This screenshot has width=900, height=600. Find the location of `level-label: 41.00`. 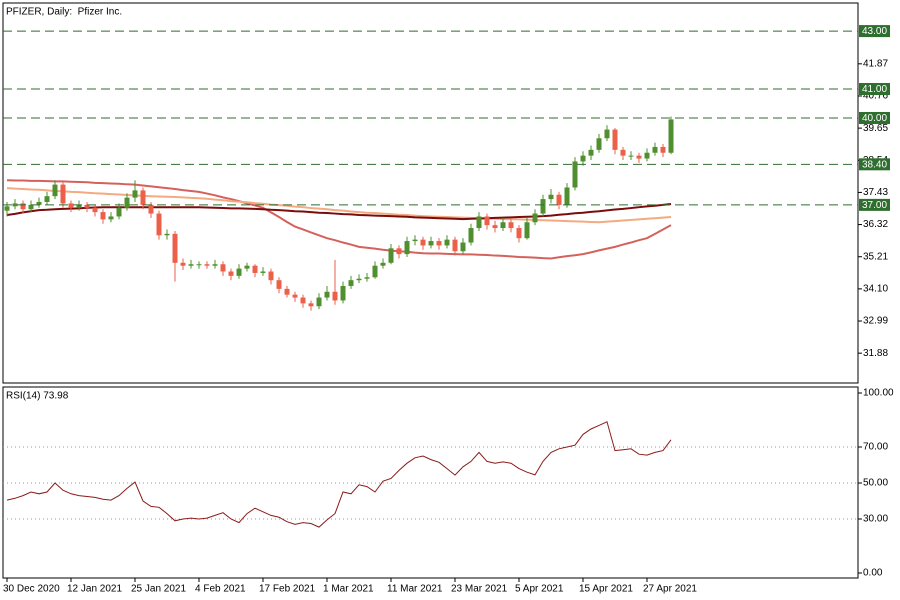

level-label: 41.00 is located at coordinates (874, 89).